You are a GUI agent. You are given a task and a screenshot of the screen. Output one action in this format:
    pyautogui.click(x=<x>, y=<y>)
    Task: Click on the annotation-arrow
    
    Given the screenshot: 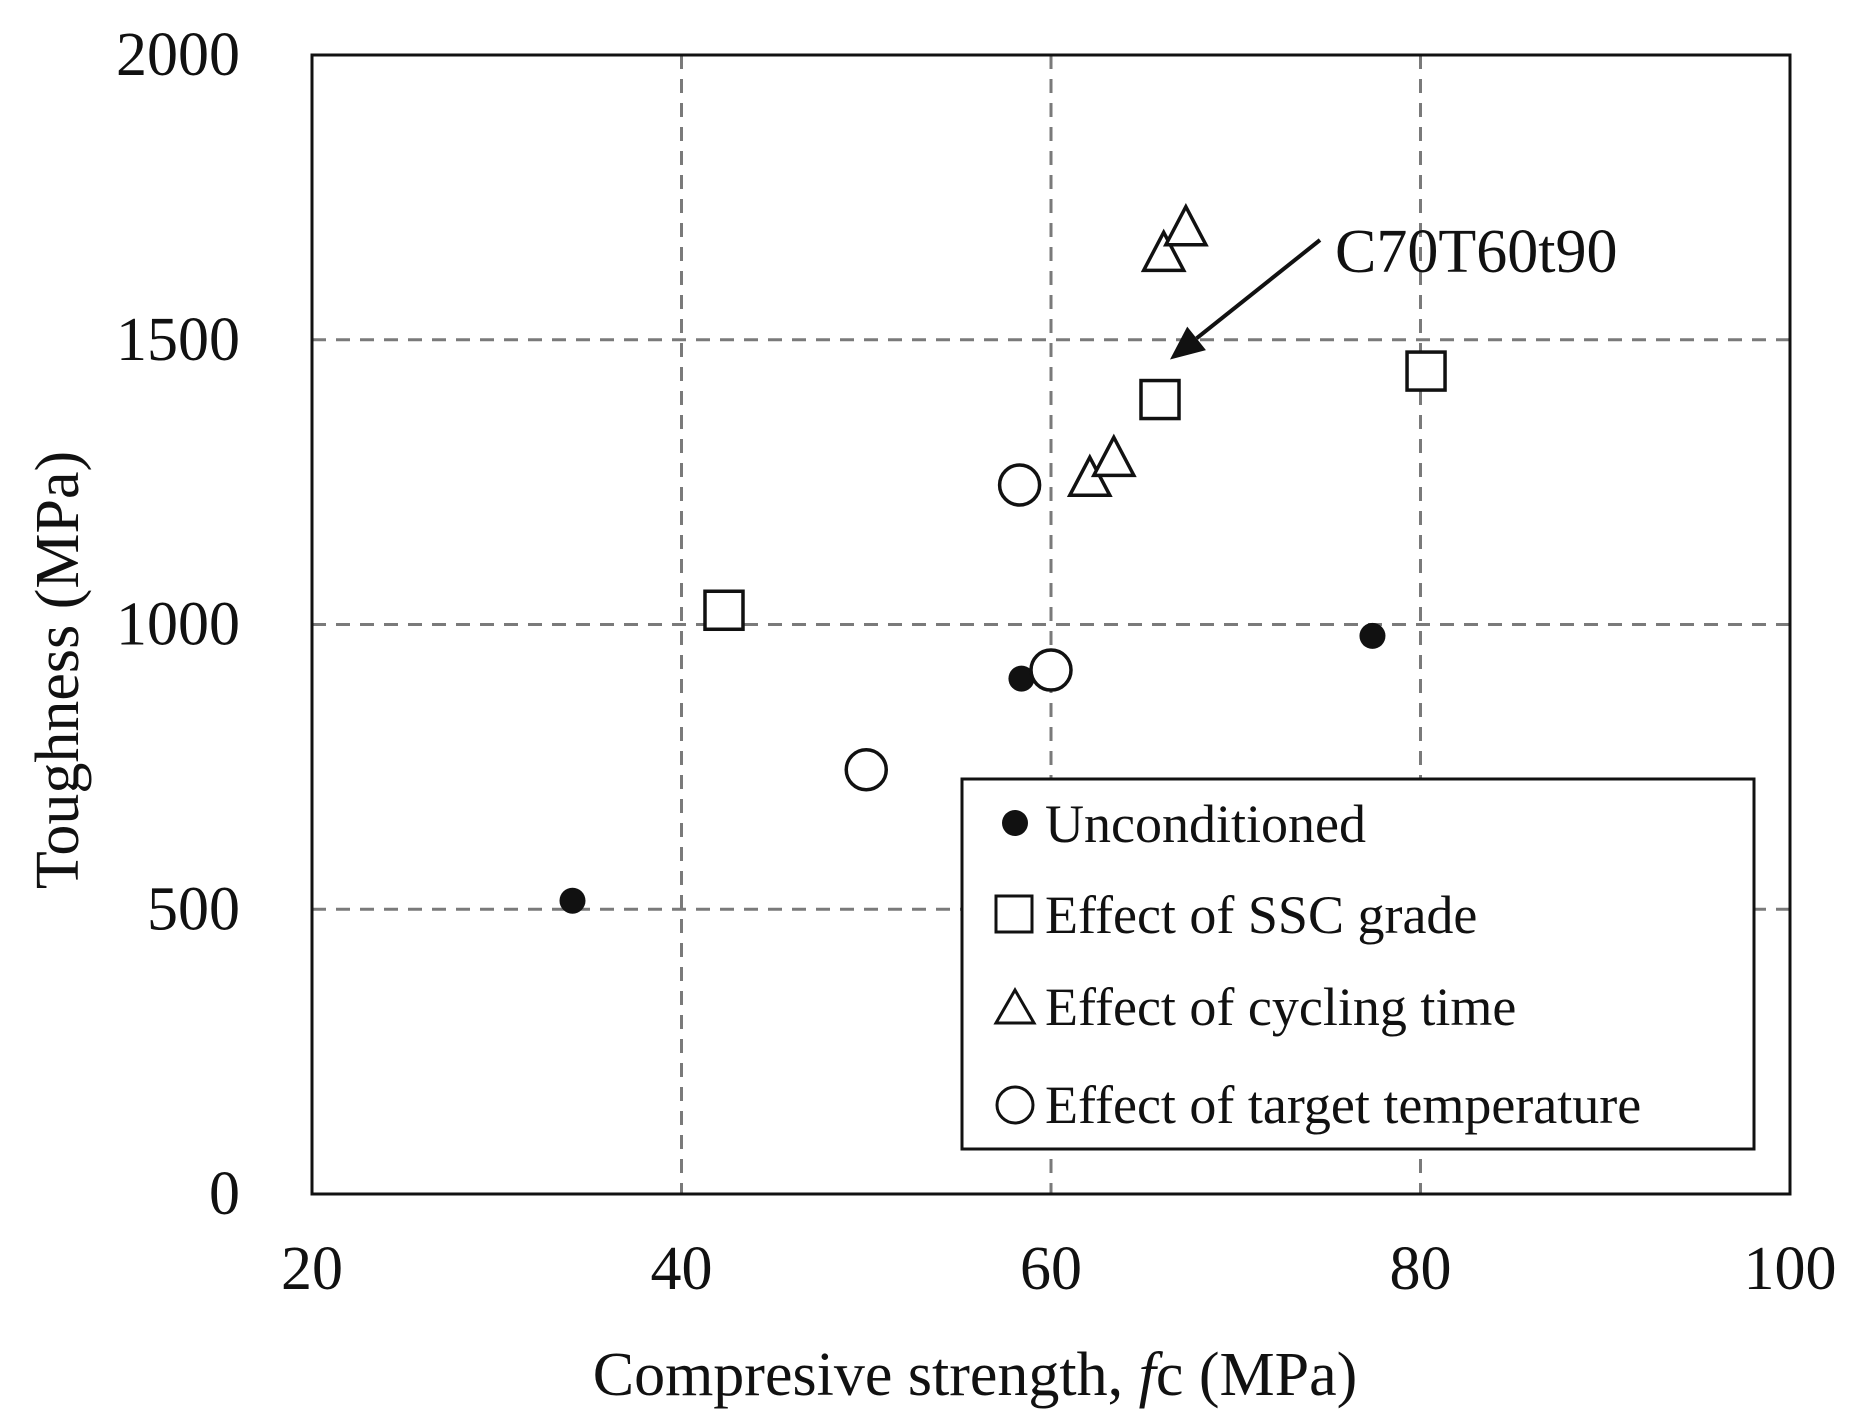 What is the action you would take?
    pyautogui.click(x=1258, y=289)
    